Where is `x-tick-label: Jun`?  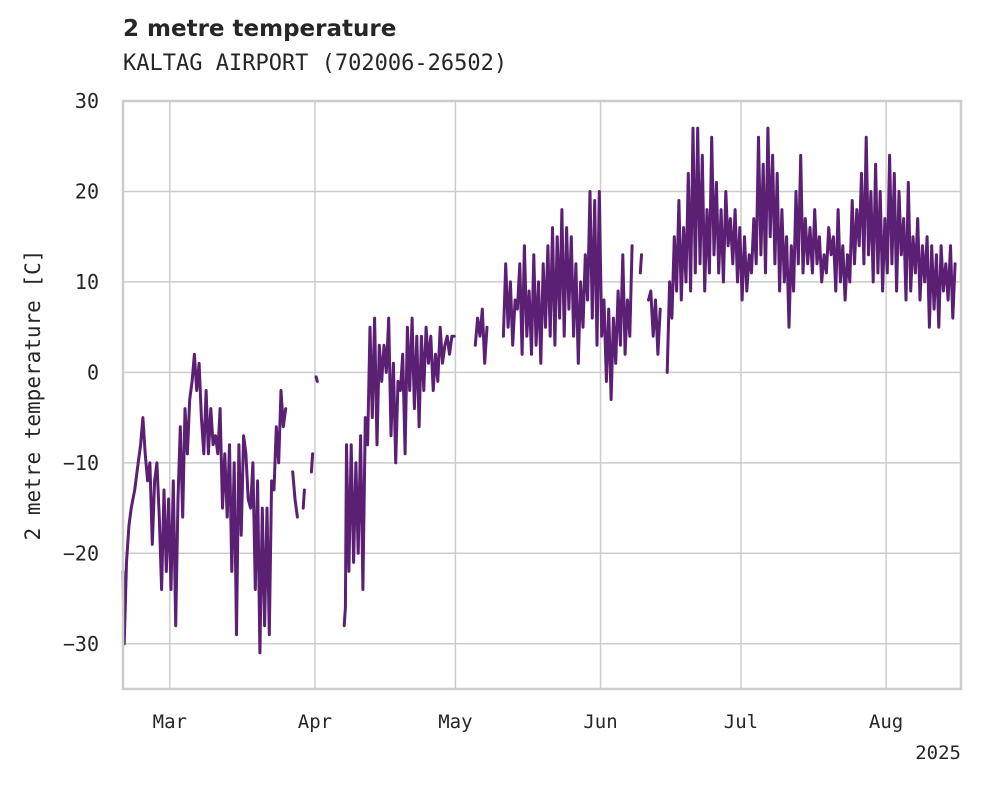
x-tick-label: Jun is located at coordinates (600, 722).